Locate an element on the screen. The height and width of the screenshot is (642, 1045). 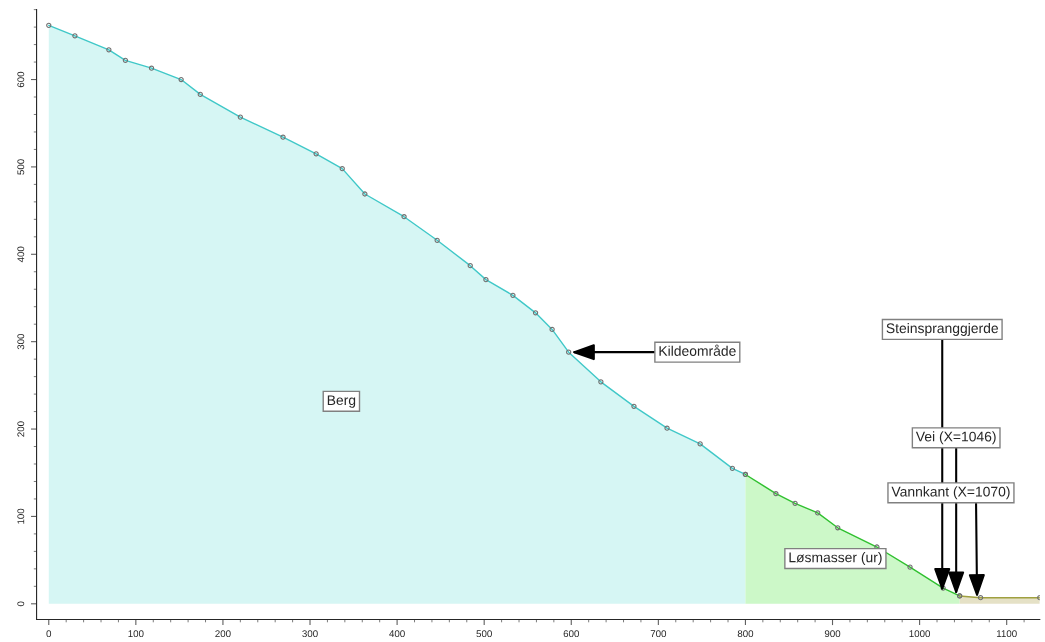
x-tick-label: 1100 is located at coordinates (1006, 634).